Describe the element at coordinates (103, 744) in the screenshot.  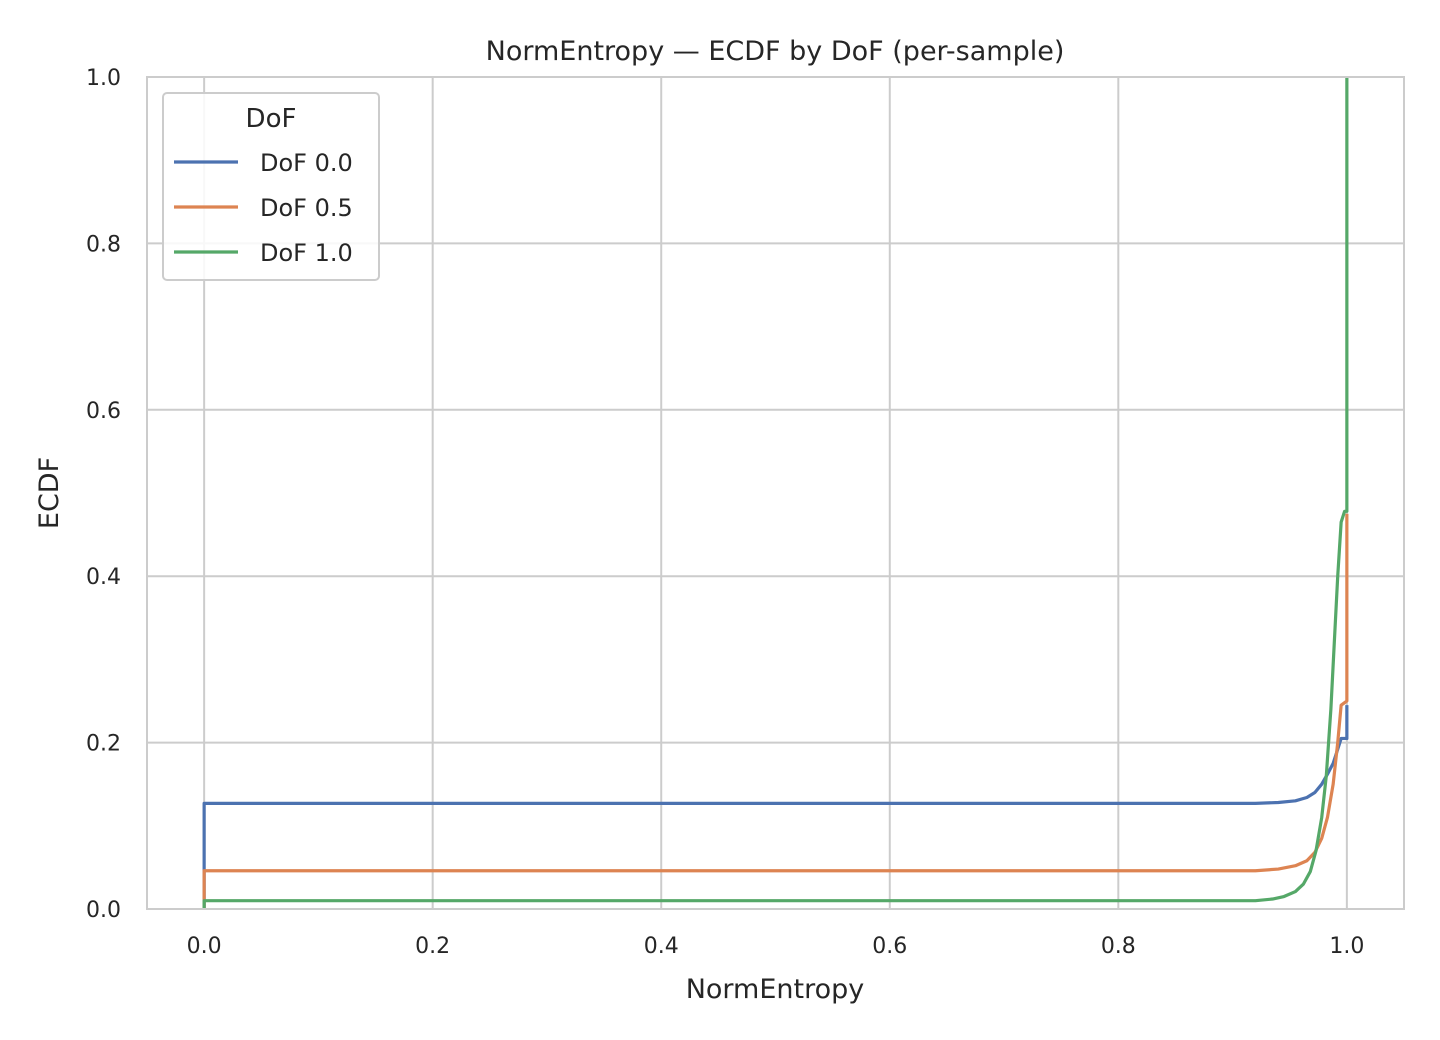
I see `y-tick-label: 0.2` at that location.